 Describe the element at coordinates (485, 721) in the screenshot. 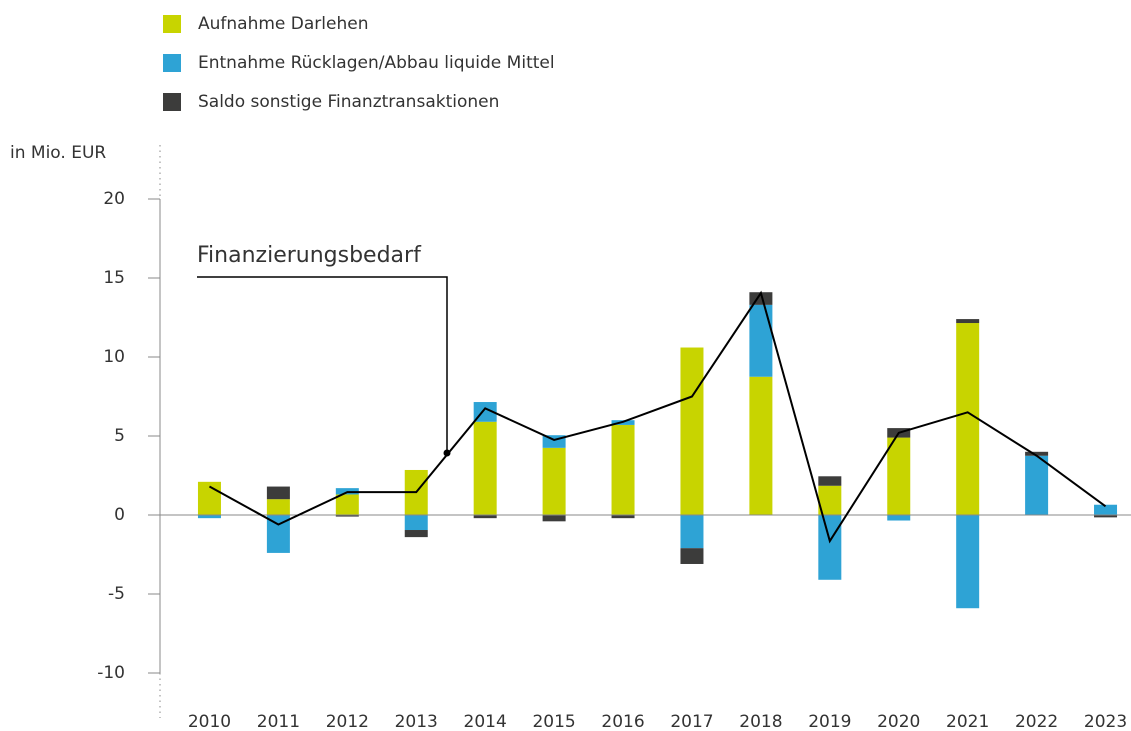

I see `x-tick-label: 2014` at that location.